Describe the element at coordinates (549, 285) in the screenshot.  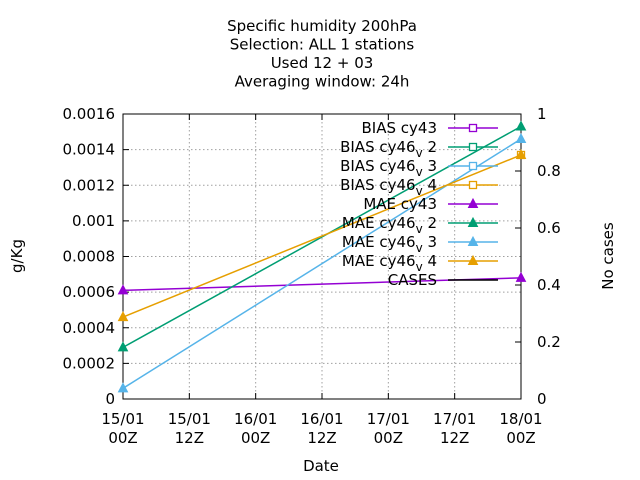
I see `y2-tick-label: 0.4` at that location.